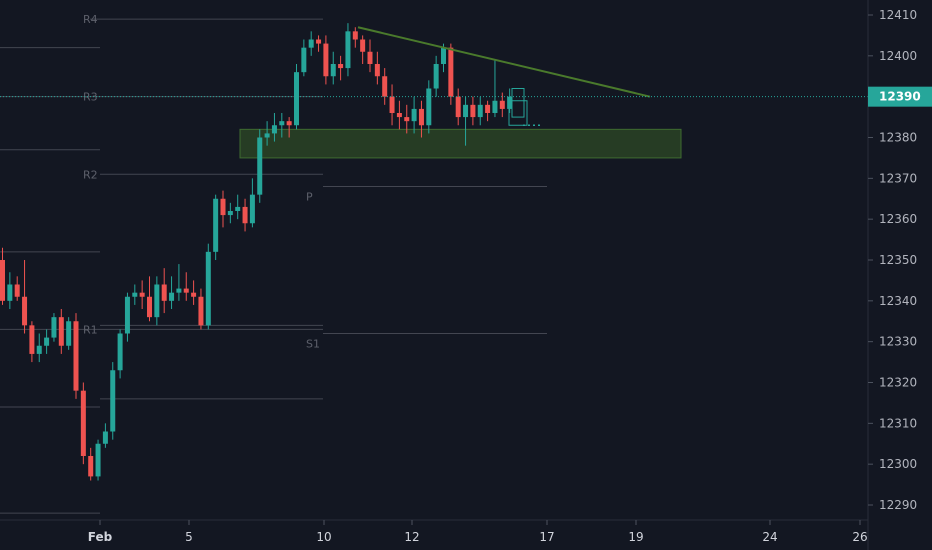 This screenshot has width=932, height=550. What do you see at coordinates (769, 537) in the screenshot?
I see `x-tick-label: 24` at bounding box center [769, 537].